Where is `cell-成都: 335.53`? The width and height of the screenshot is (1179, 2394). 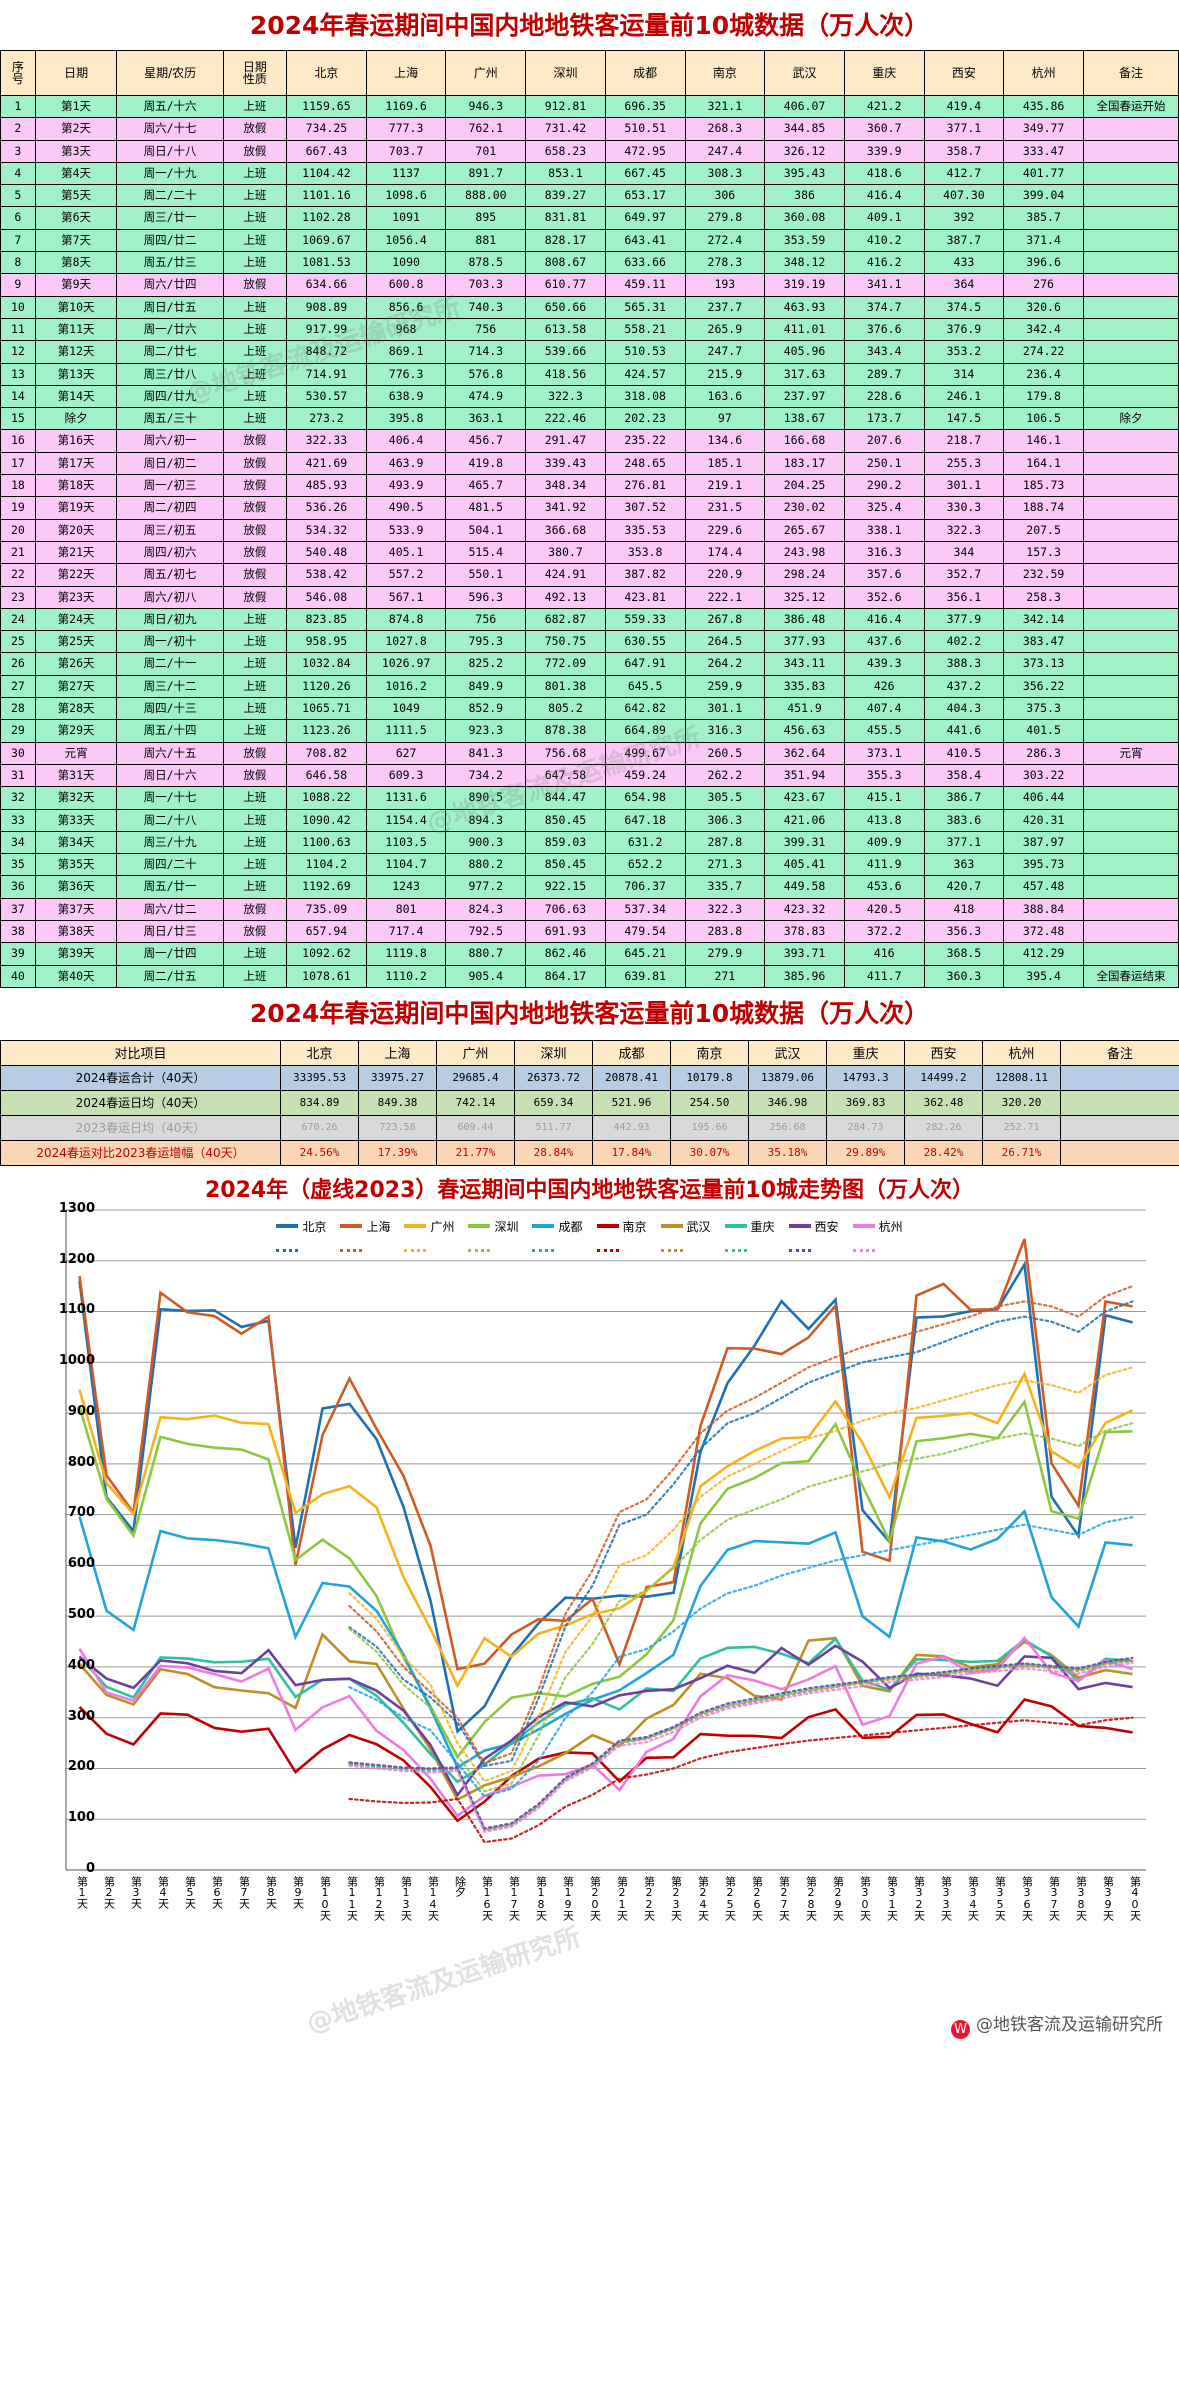 cell-成都: 335.53 is located at coordinates (645, 530).